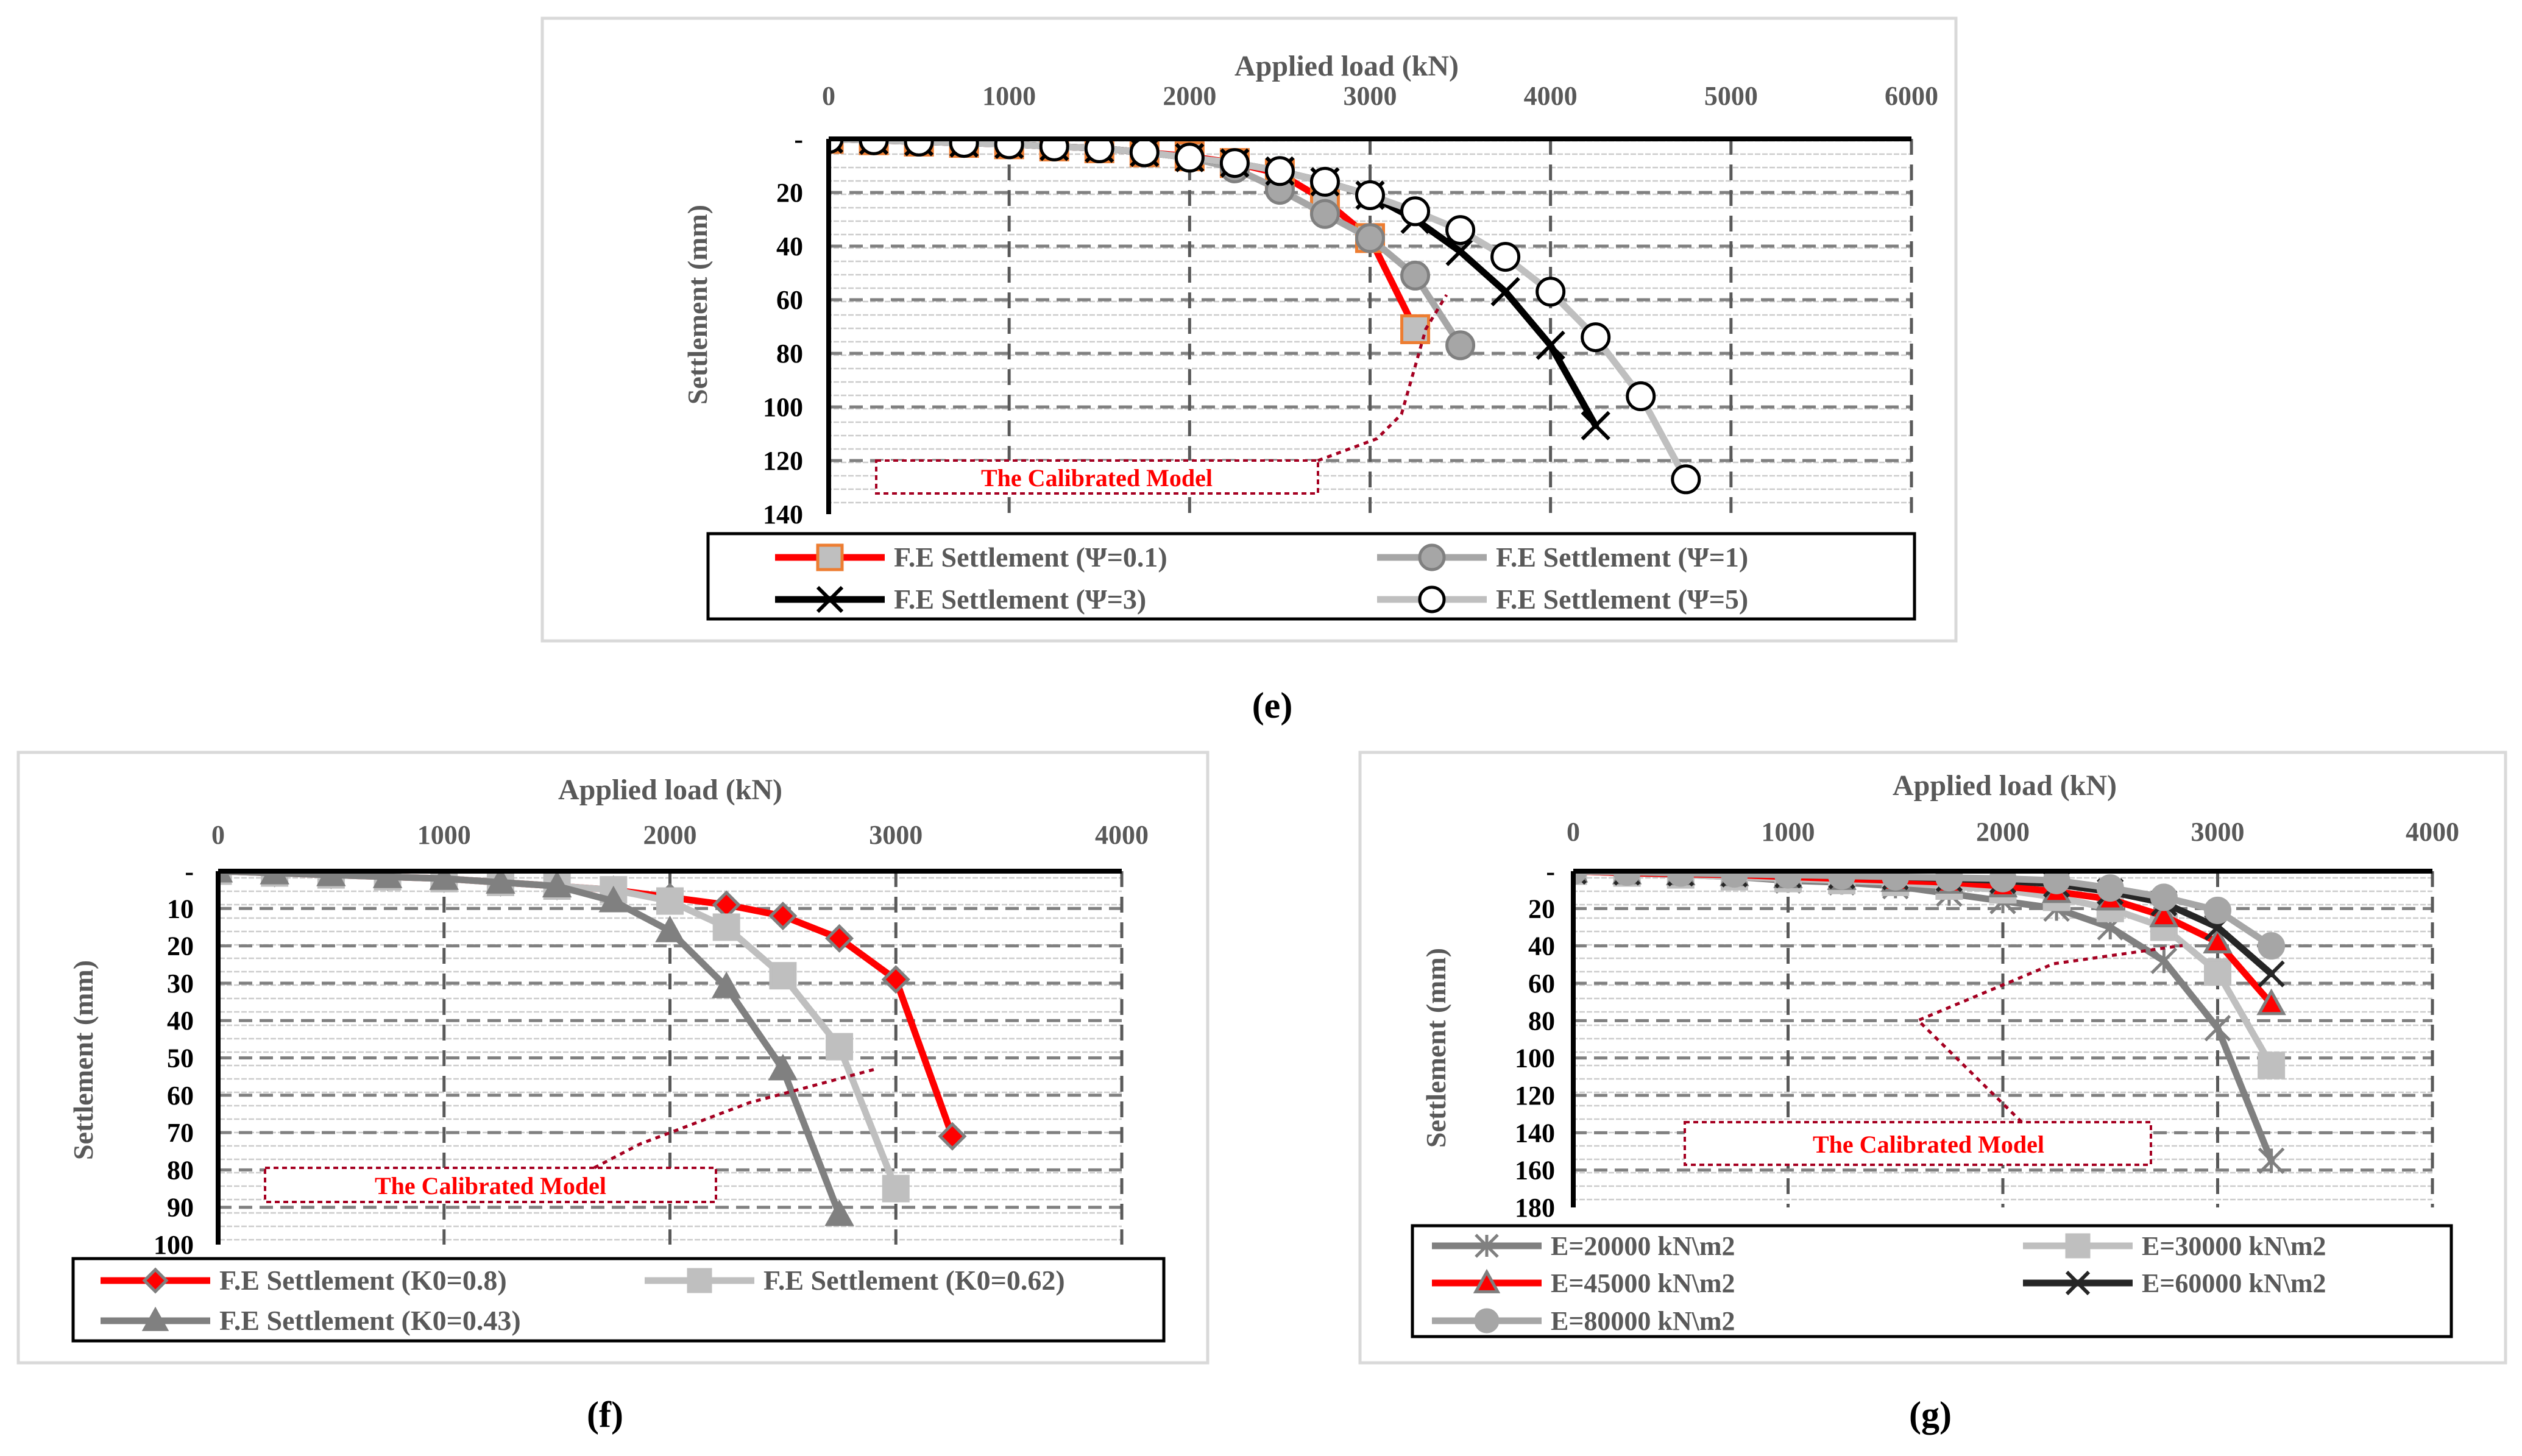 The image size is (2522, 1456). What do you see at coordinates (2234, 1246) in the screenshot?
I see `chart-g-legend-label: E=30000 kN\m2` at bounding box center [2234, 1246].